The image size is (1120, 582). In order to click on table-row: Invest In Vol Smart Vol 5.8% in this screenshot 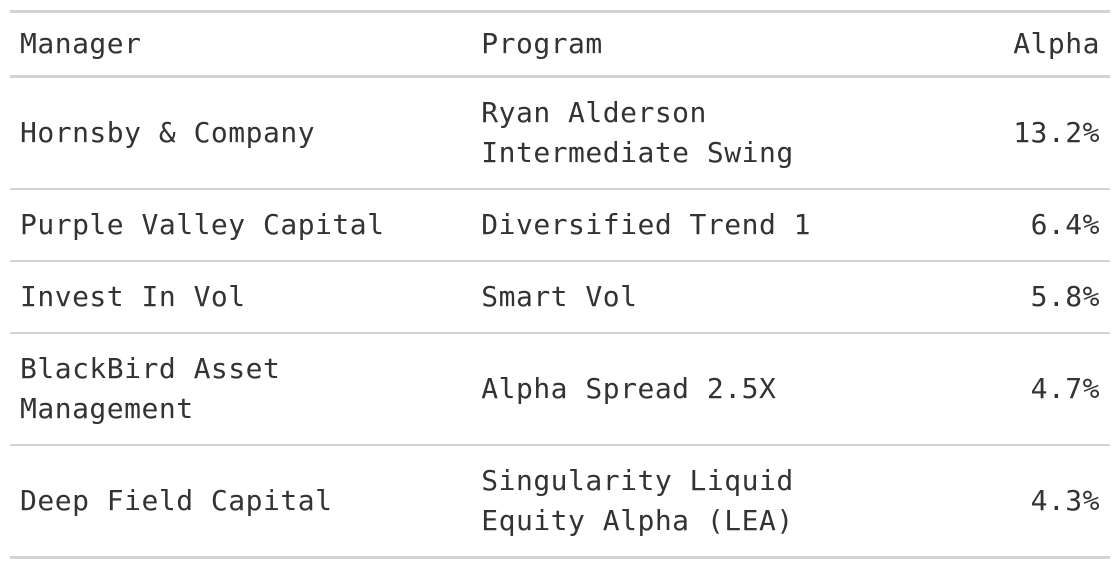, I will do `click(560, 297)`.